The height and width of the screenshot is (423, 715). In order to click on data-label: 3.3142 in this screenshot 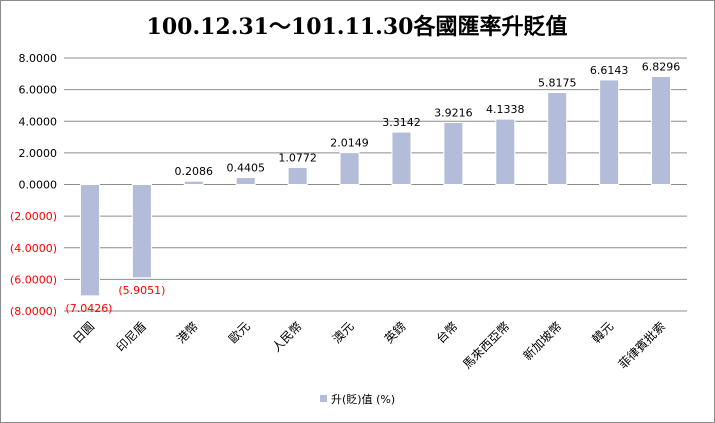, I will do `click(401, 122)`.